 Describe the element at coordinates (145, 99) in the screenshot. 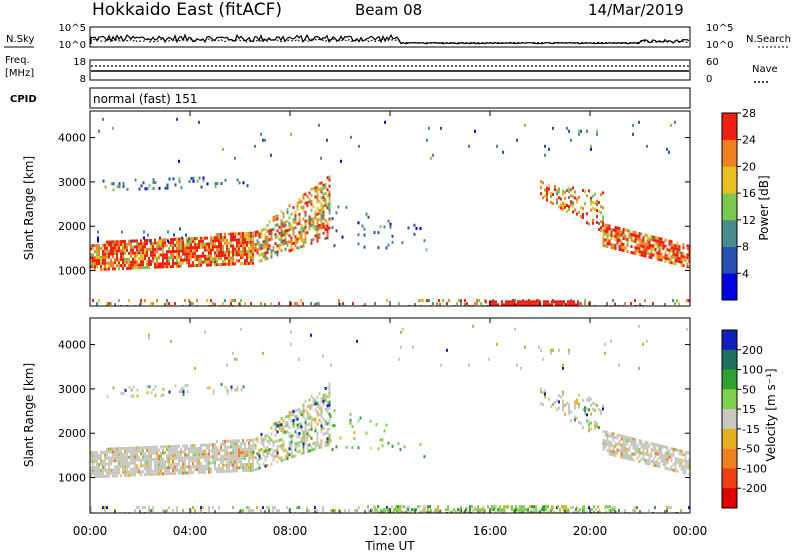

I see `cpid-mode: normal (fast) 151` at that location.